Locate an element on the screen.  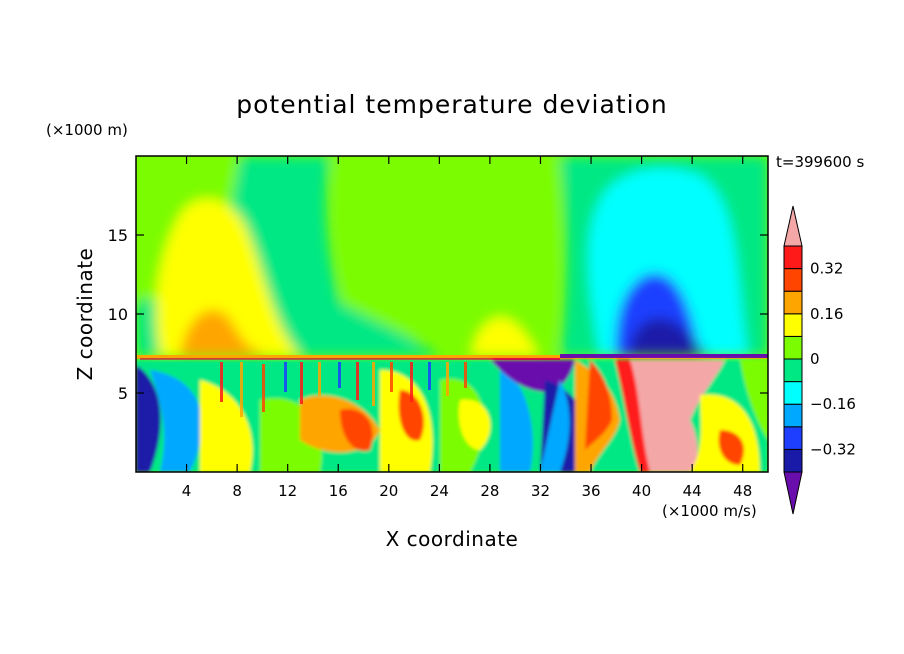
colorbar-label: 0.32 is located at coordinates (826, 269).